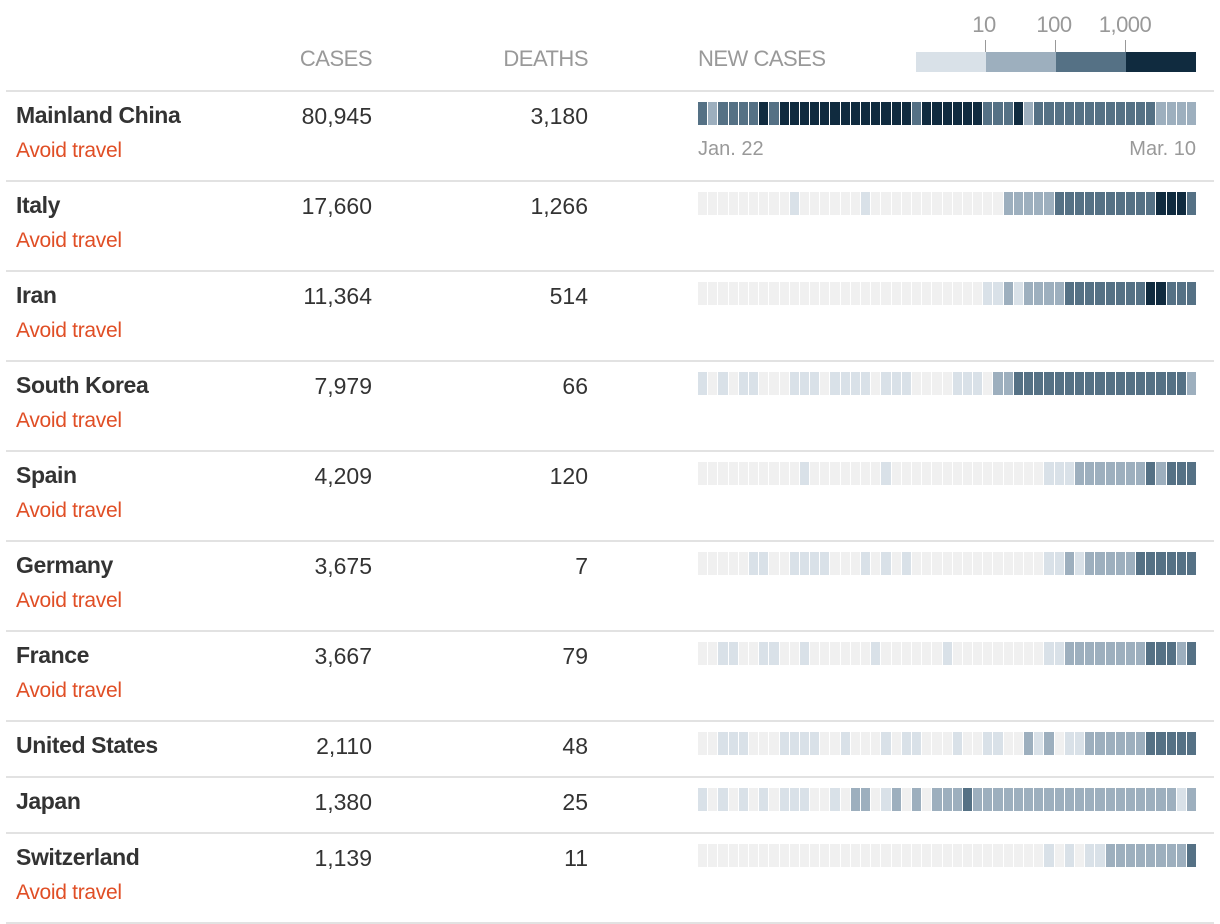 The width and height of the screenshot is (1220, 924). What do you see at coordinates (343, 802) in the screenshot?
I see `cases-value: 1,380` at bounding box center [343, 802].